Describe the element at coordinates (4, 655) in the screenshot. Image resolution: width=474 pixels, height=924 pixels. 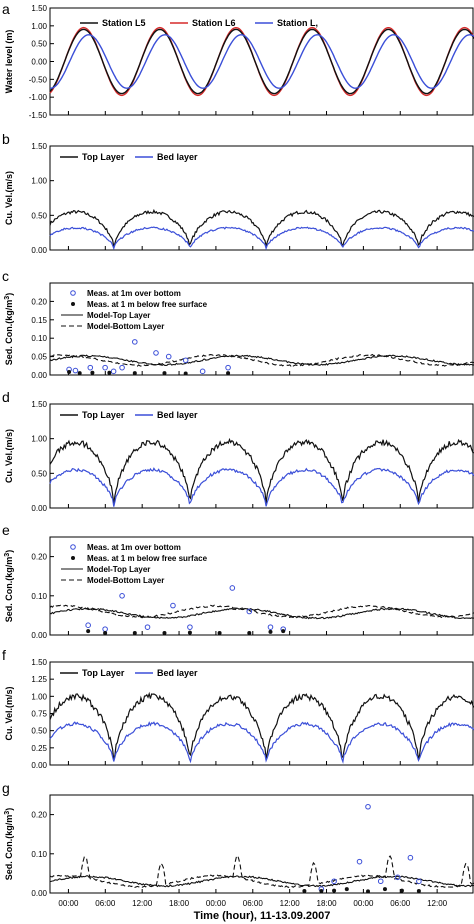
I see `panel-letter: f` at that location.